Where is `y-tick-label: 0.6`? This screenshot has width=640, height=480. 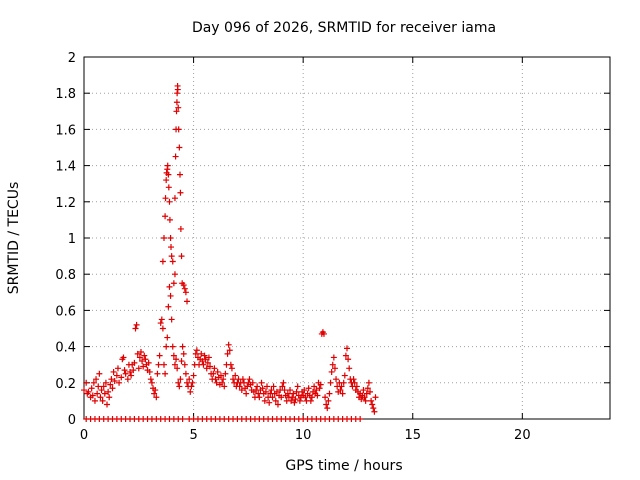 y-tick-label: 0.6 is located at coordinates (65, 311).